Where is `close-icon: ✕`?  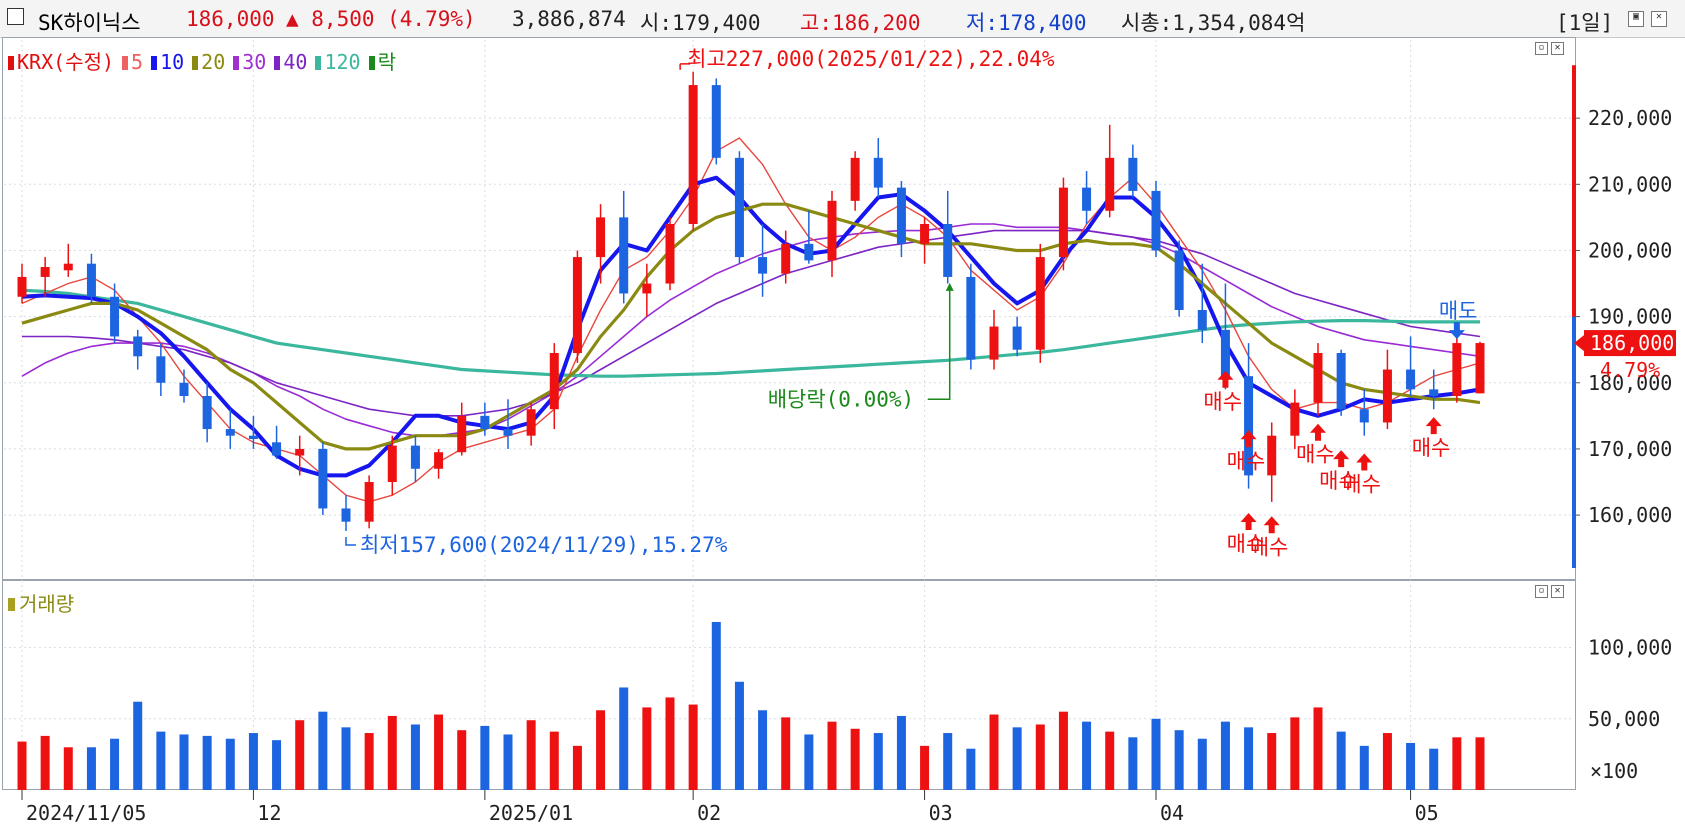 close-icon: ✕ is located at coordinates (1659, 19).